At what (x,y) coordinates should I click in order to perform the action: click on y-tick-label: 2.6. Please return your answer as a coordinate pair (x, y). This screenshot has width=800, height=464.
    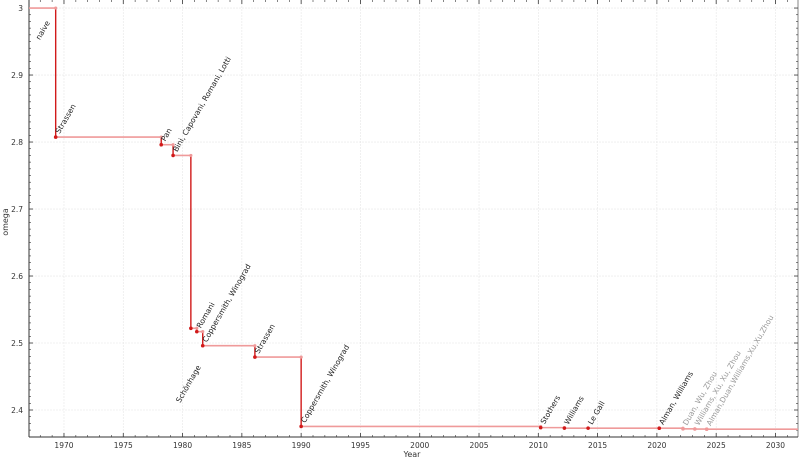
    Looking at the image, I should click on (17, 276).